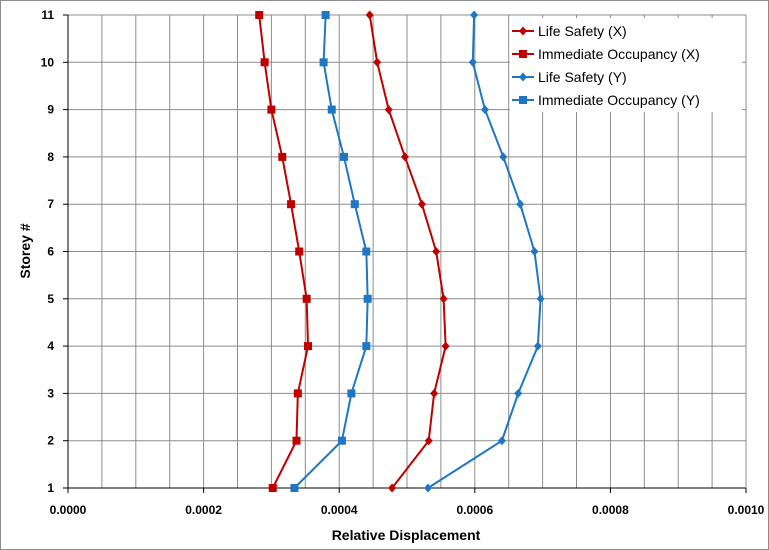 This screenshot has width=769, height=550. Describe the element at coordinates (50, 441) in the screenshot. I see `y-tick-label: 2` at that location.